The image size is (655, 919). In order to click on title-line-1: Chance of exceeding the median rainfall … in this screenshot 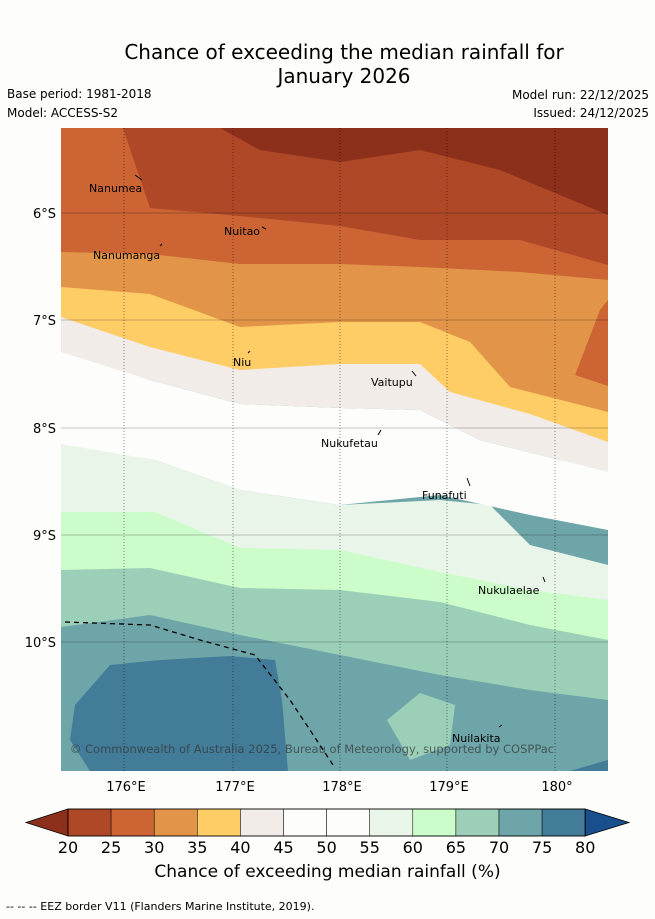, I will do `click(344, 52)`.